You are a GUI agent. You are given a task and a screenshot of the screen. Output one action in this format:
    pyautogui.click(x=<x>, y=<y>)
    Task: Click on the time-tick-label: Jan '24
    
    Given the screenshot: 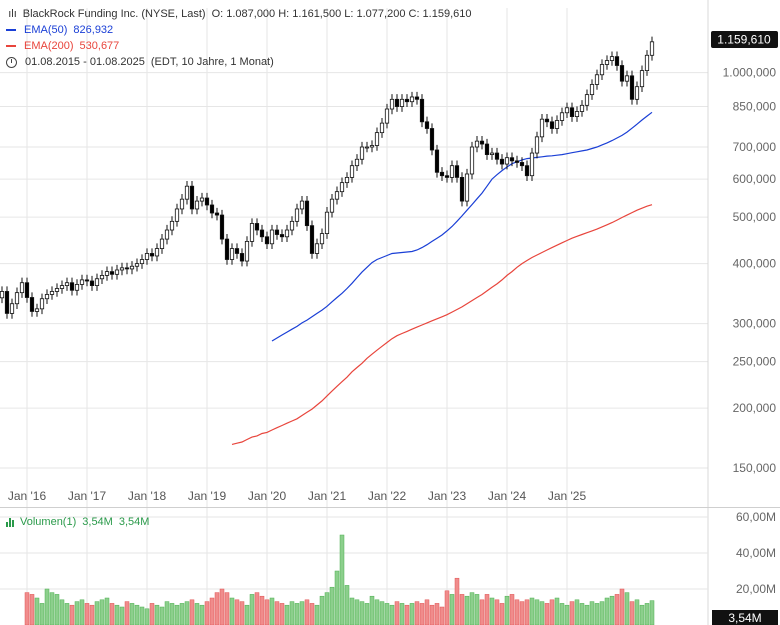 What is the action you would take?
    pyautogui.click(x=507, y=496)
    